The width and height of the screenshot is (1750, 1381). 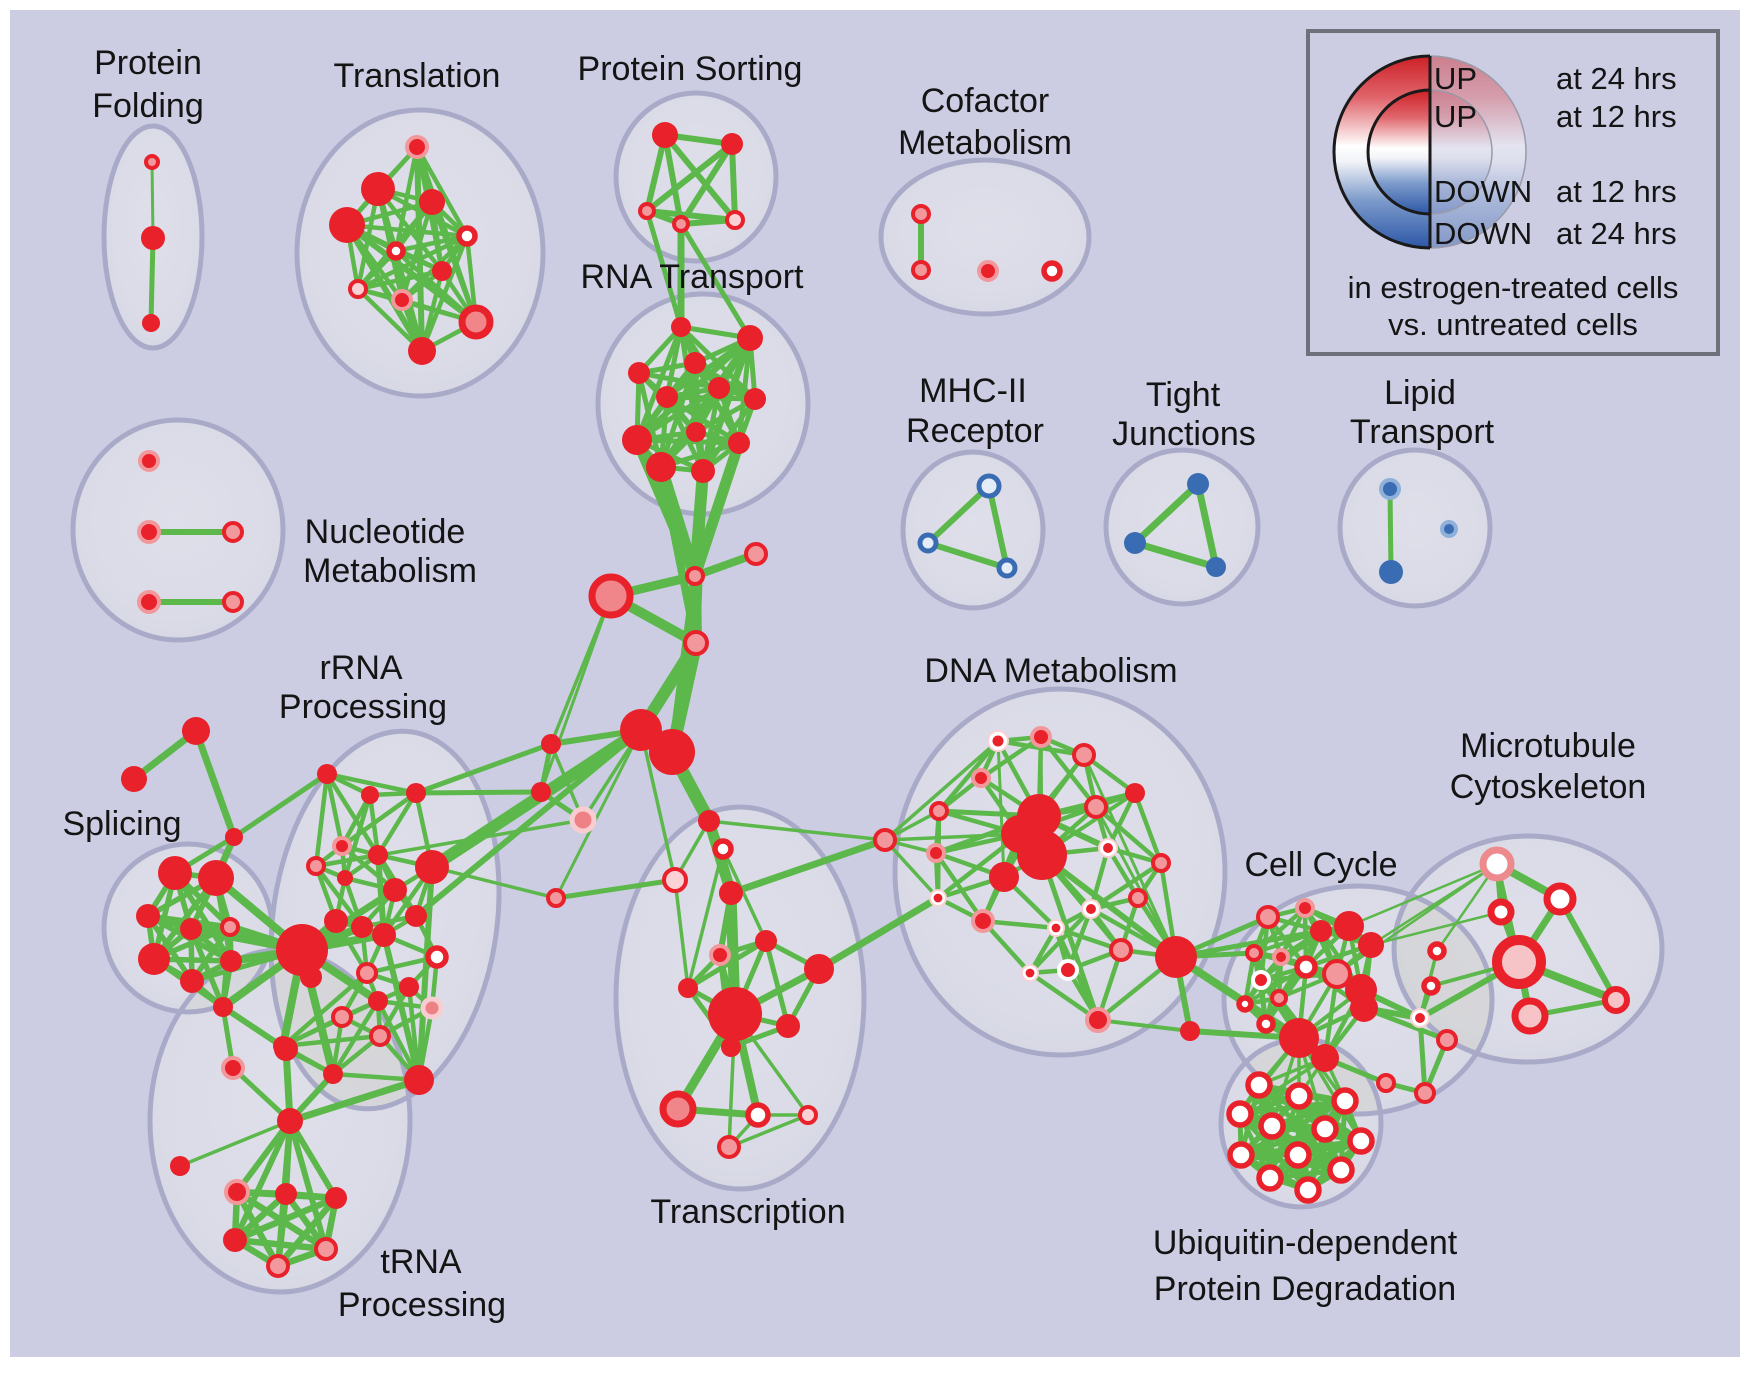 What do you see at coordinates (360, 668) in the screenshot?
I see `svg-text: rRNA` at bounding box center [360, 668].